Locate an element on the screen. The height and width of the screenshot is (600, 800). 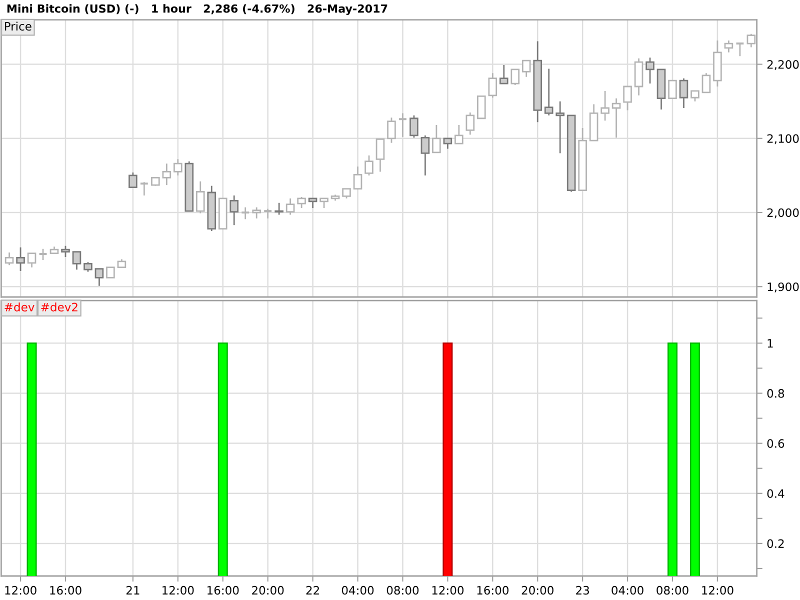
y-tick-label: 2,200 is located at coordinates (783, 65).